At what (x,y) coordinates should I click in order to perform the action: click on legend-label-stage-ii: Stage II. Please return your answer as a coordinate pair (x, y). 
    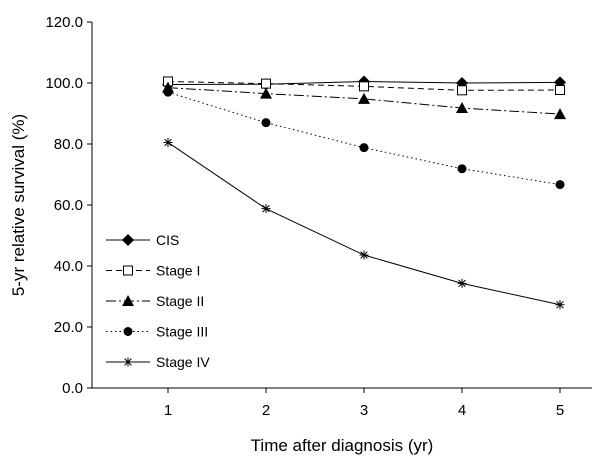
    Looking at the image, I should click on (180, 301).